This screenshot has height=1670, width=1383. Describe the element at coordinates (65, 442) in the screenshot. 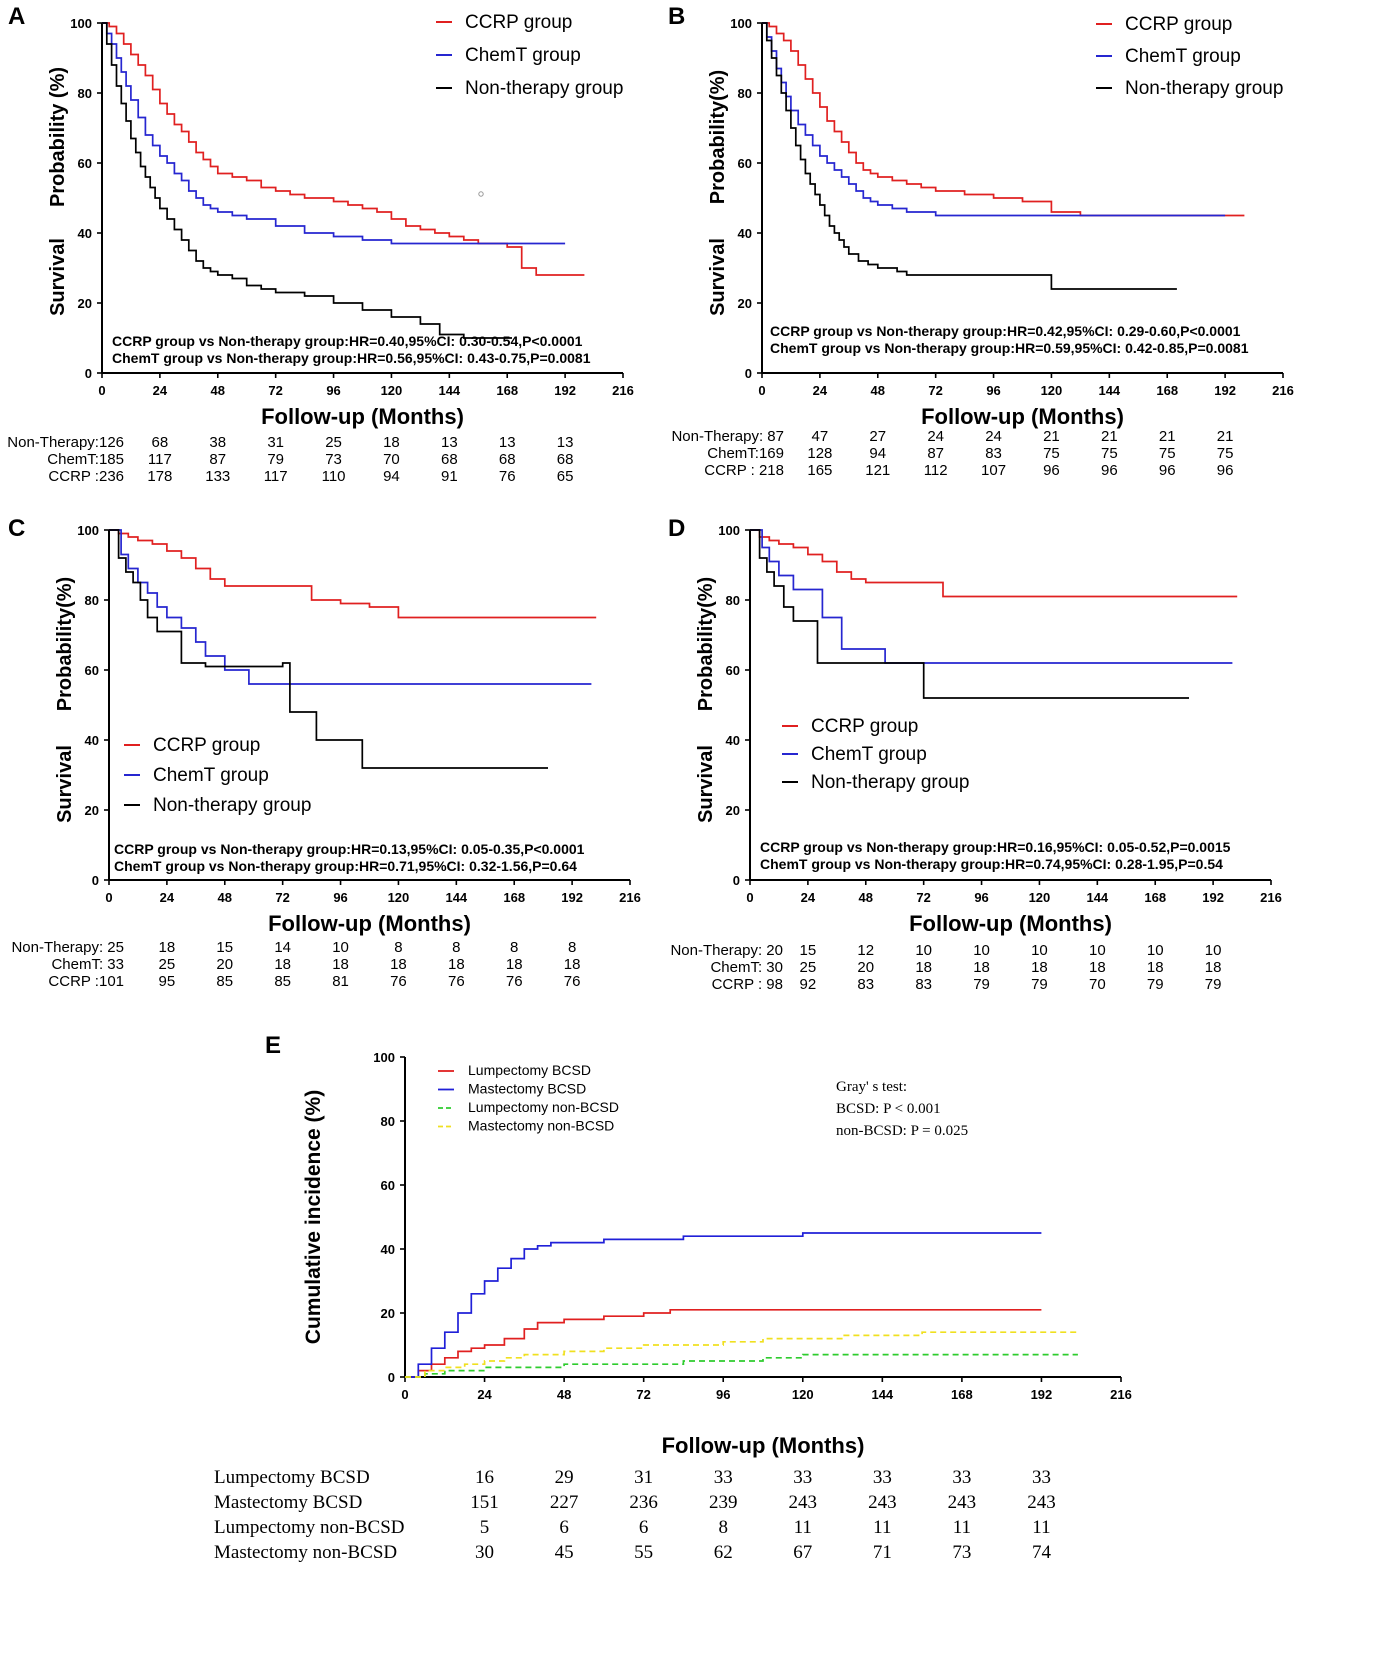

I see `risk-row-label: Non-Therapy:126` at that location.